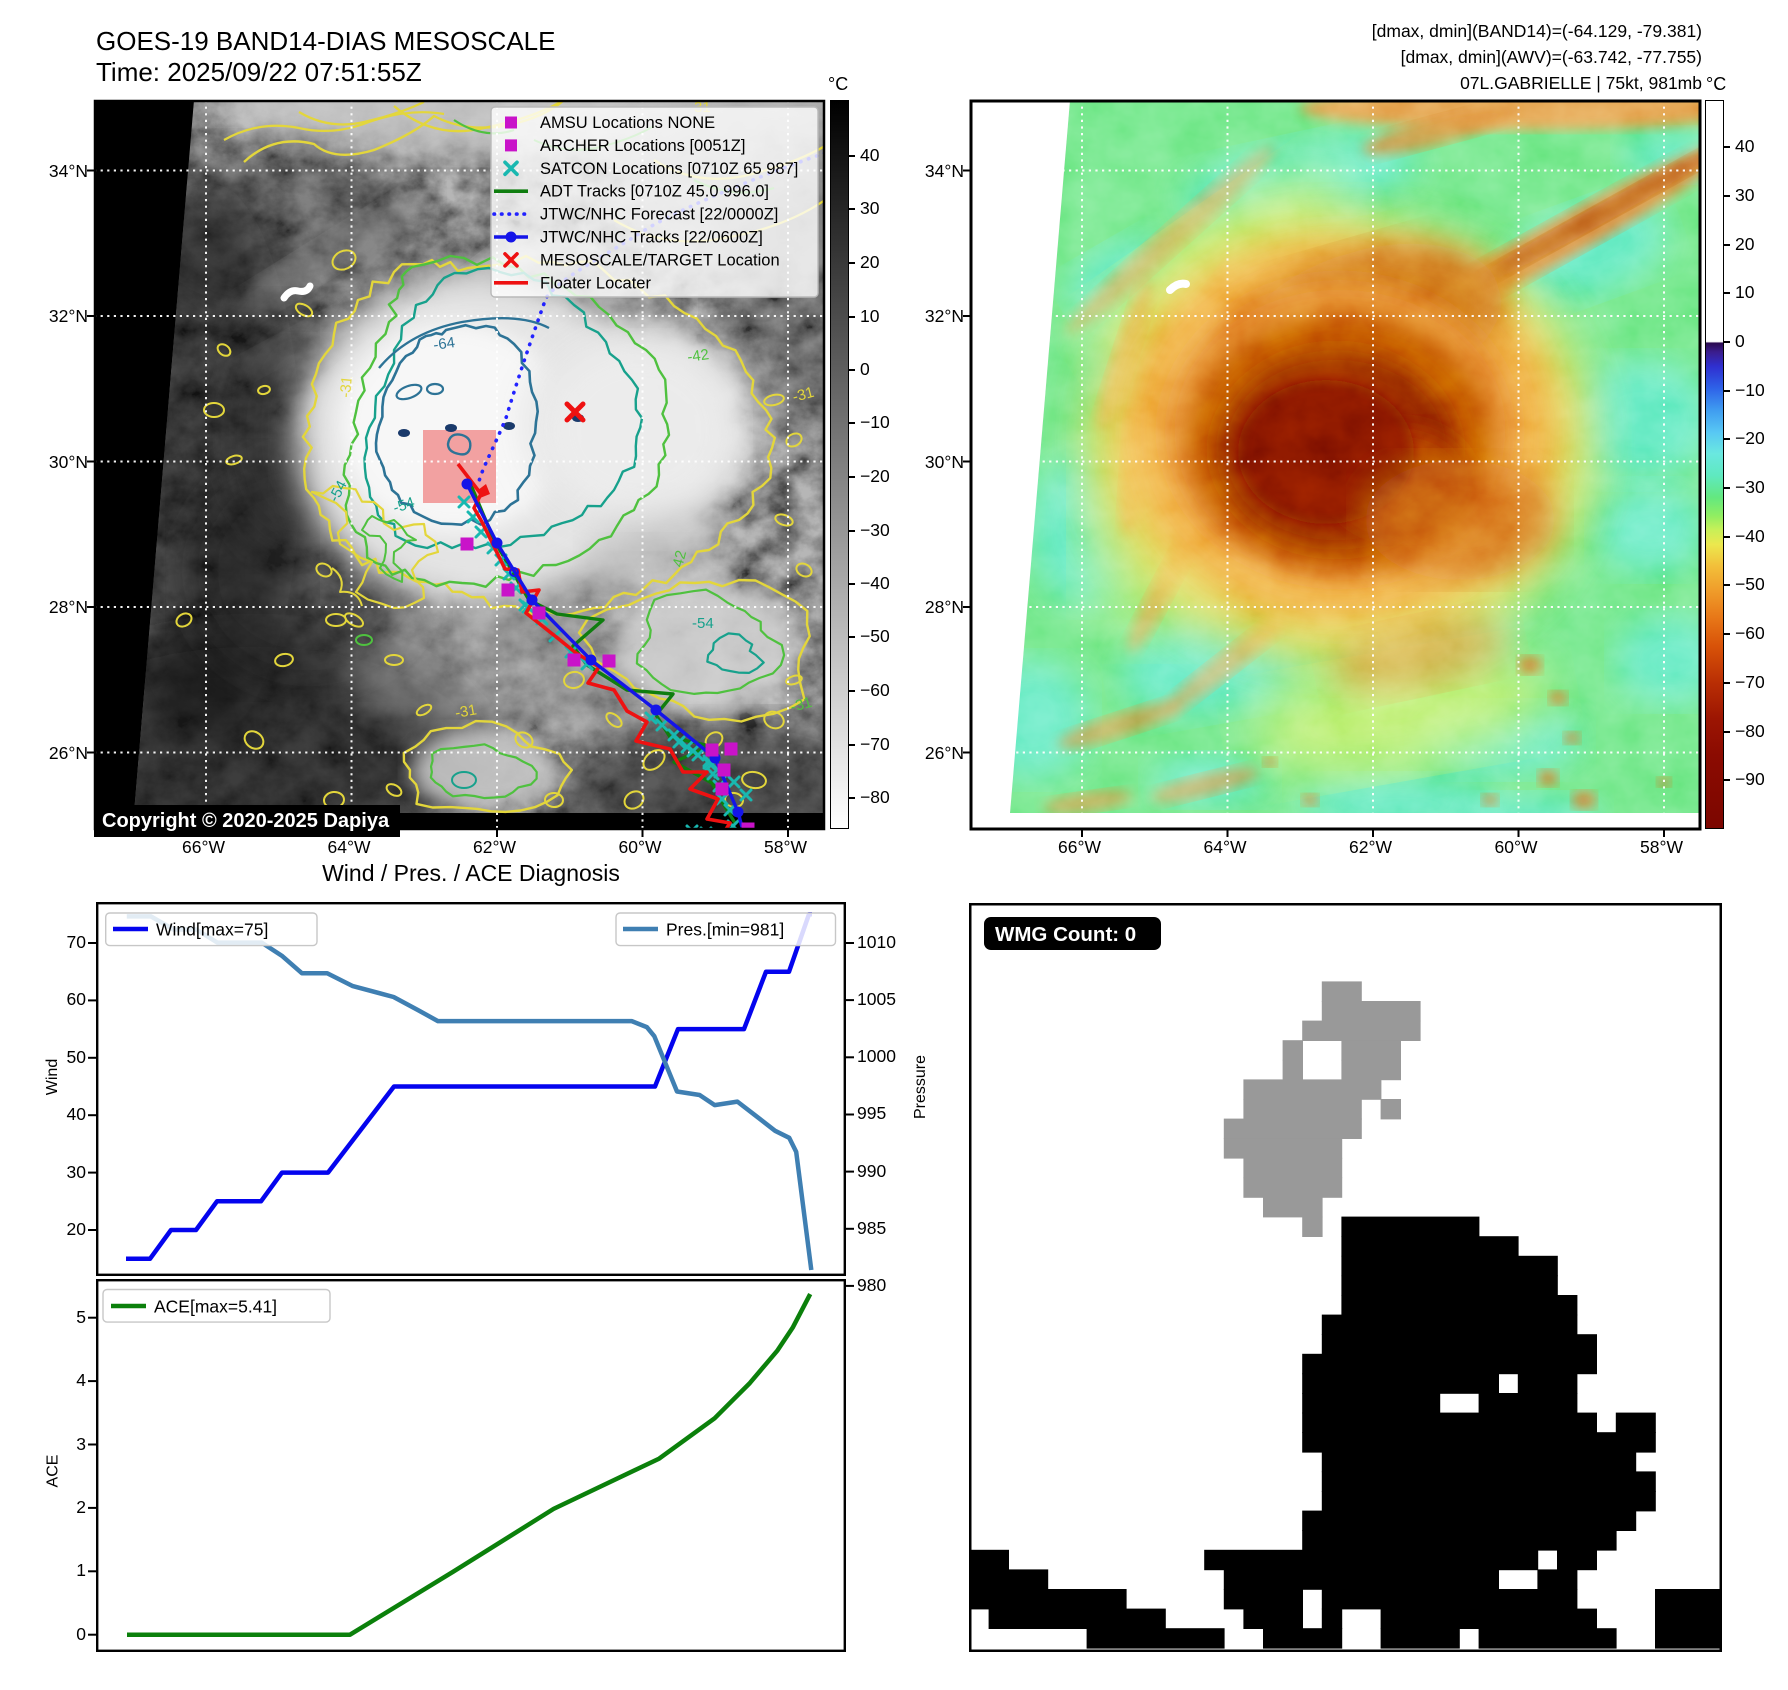 This screenshot has height=1690, width=1788. Describe the element at coordinates (595, 283) in the screenshot. I see `svg-text: Floater Locater` at that location.